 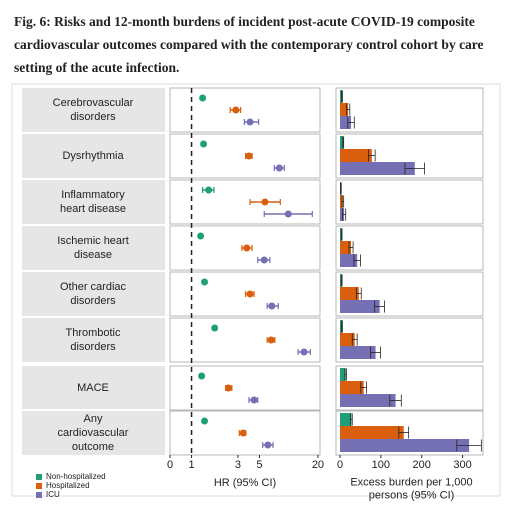 I want to click on category-label: Thrombotic disorders, so click(x=93, y=340).